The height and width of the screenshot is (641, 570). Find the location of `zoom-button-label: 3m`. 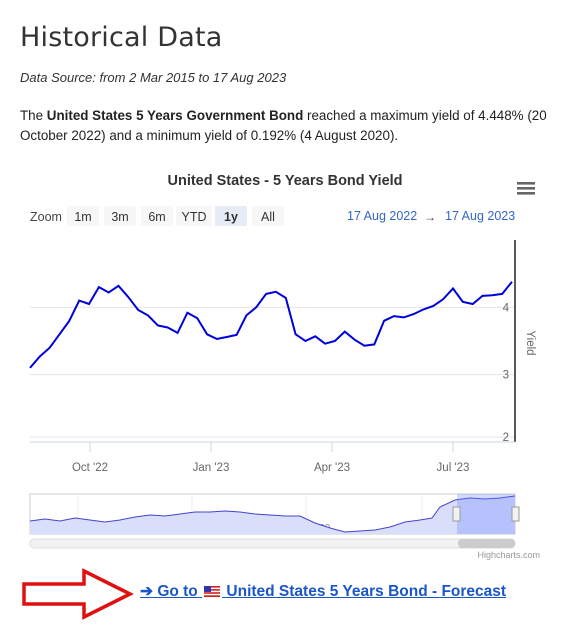

zoom-button-label: 3m is located at coordinates (119, 217).